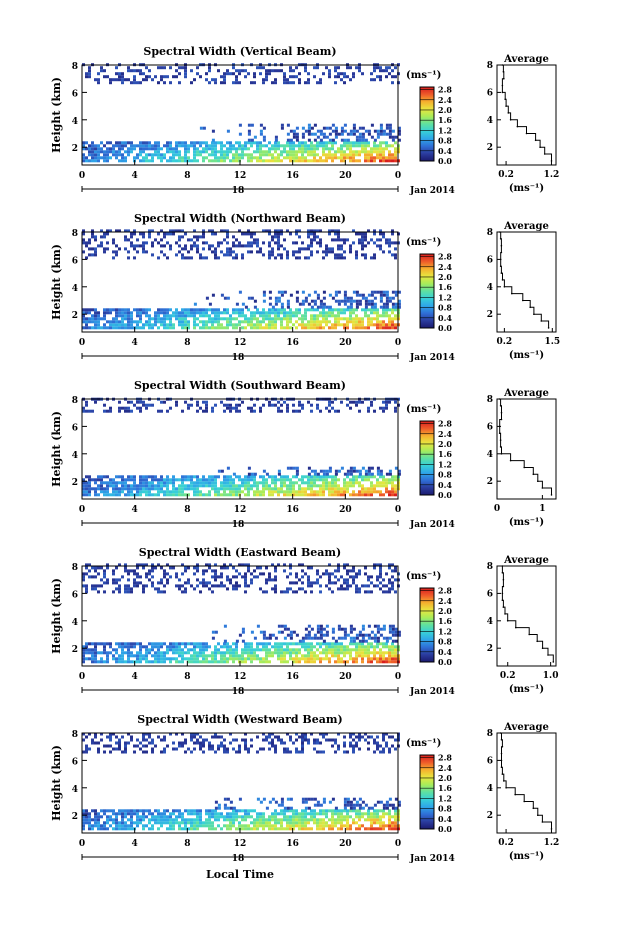  What do you see at coordinates (75, 122) in the screenshot?
I see `y-tick-label: 4` at bounding box center [75, 122].